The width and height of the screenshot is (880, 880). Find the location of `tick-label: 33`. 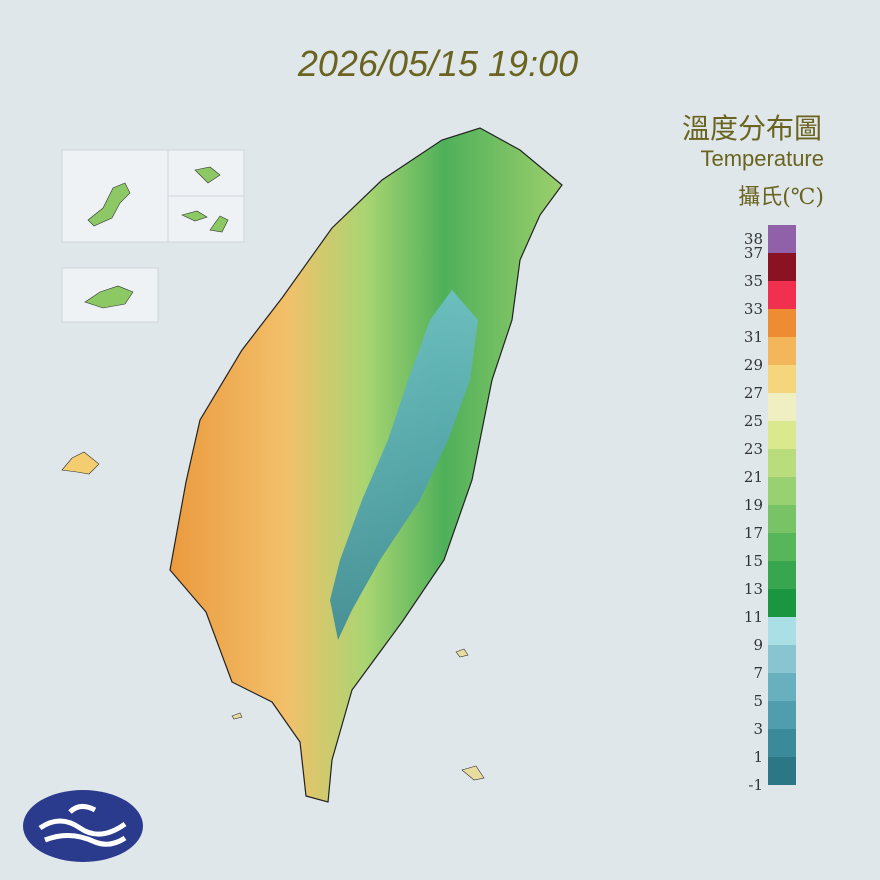

tick-label: 33 is located at coordinates (753, 309).